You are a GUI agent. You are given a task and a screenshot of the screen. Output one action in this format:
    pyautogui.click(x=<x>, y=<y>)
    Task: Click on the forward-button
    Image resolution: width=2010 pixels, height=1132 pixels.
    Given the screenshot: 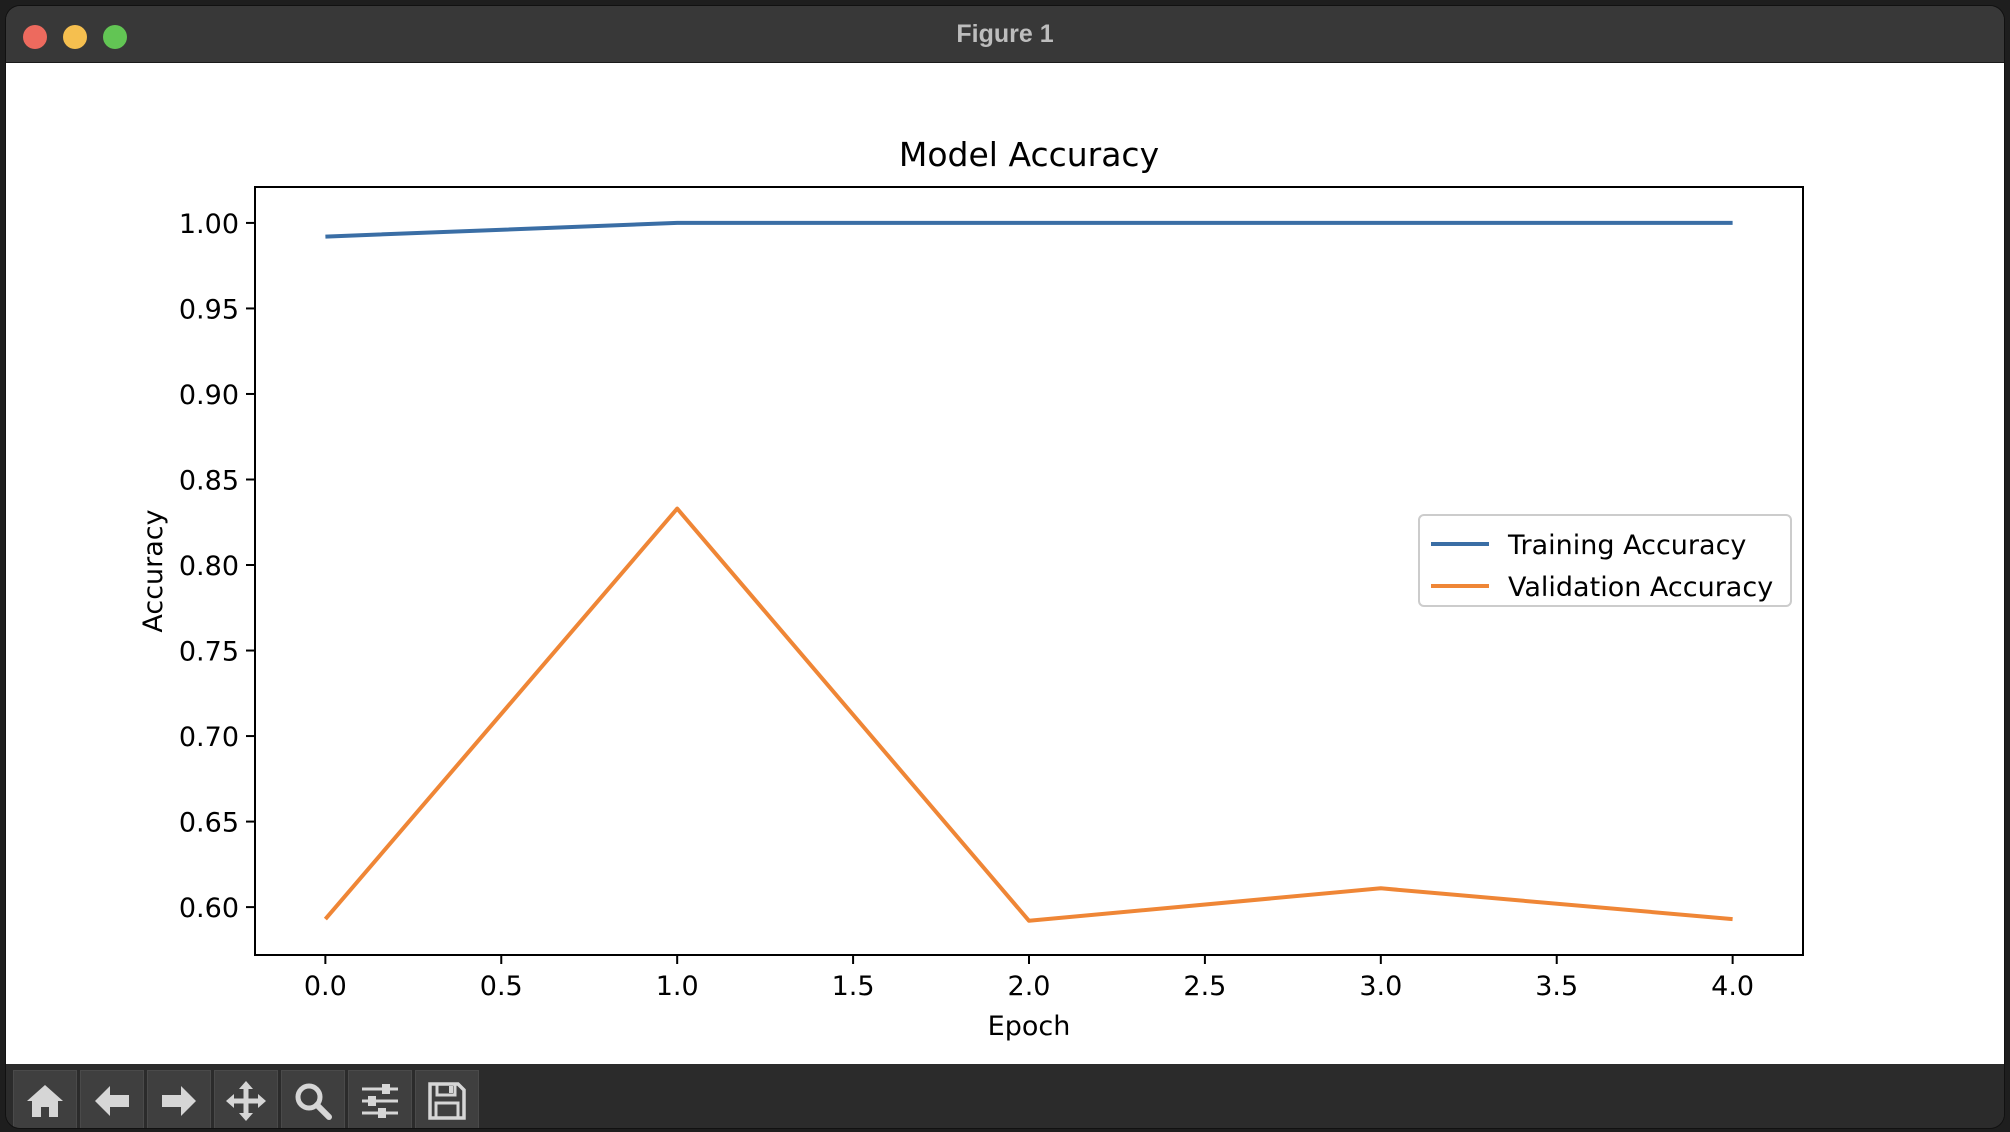 What is the action you would take?
    pyautogui.click(x=179, y=1099)
    